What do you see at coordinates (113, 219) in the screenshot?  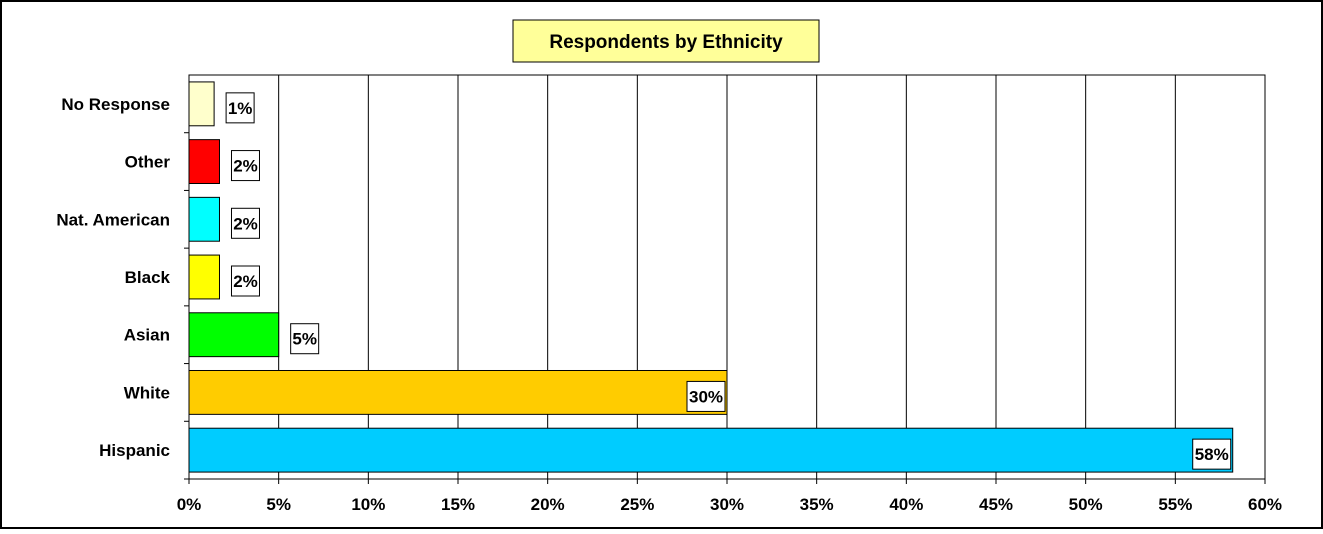 I see `y-tick-label-2: Nat. American` at bounding box center [113, 219].